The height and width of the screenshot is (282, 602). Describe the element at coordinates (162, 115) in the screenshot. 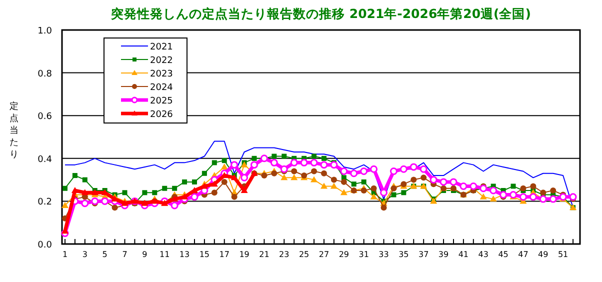

I see `legend-label: 2026` at that location.